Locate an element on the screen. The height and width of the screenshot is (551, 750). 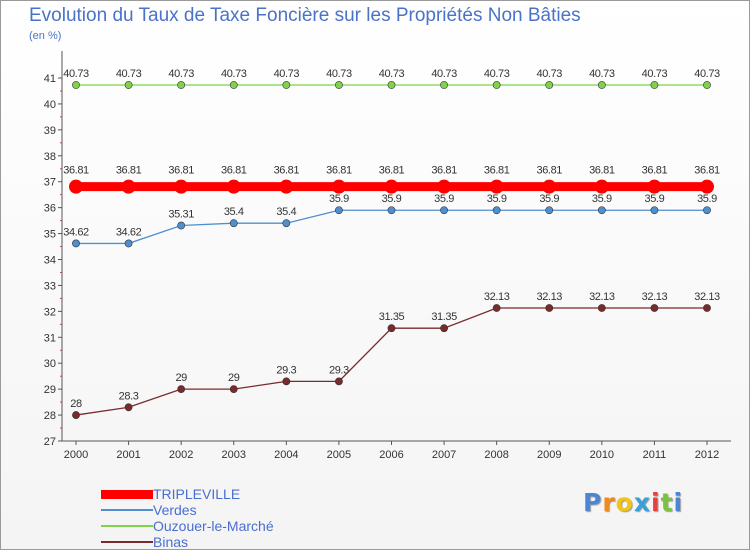
y-tick-label: 33 is located at coordinates (50, 286).